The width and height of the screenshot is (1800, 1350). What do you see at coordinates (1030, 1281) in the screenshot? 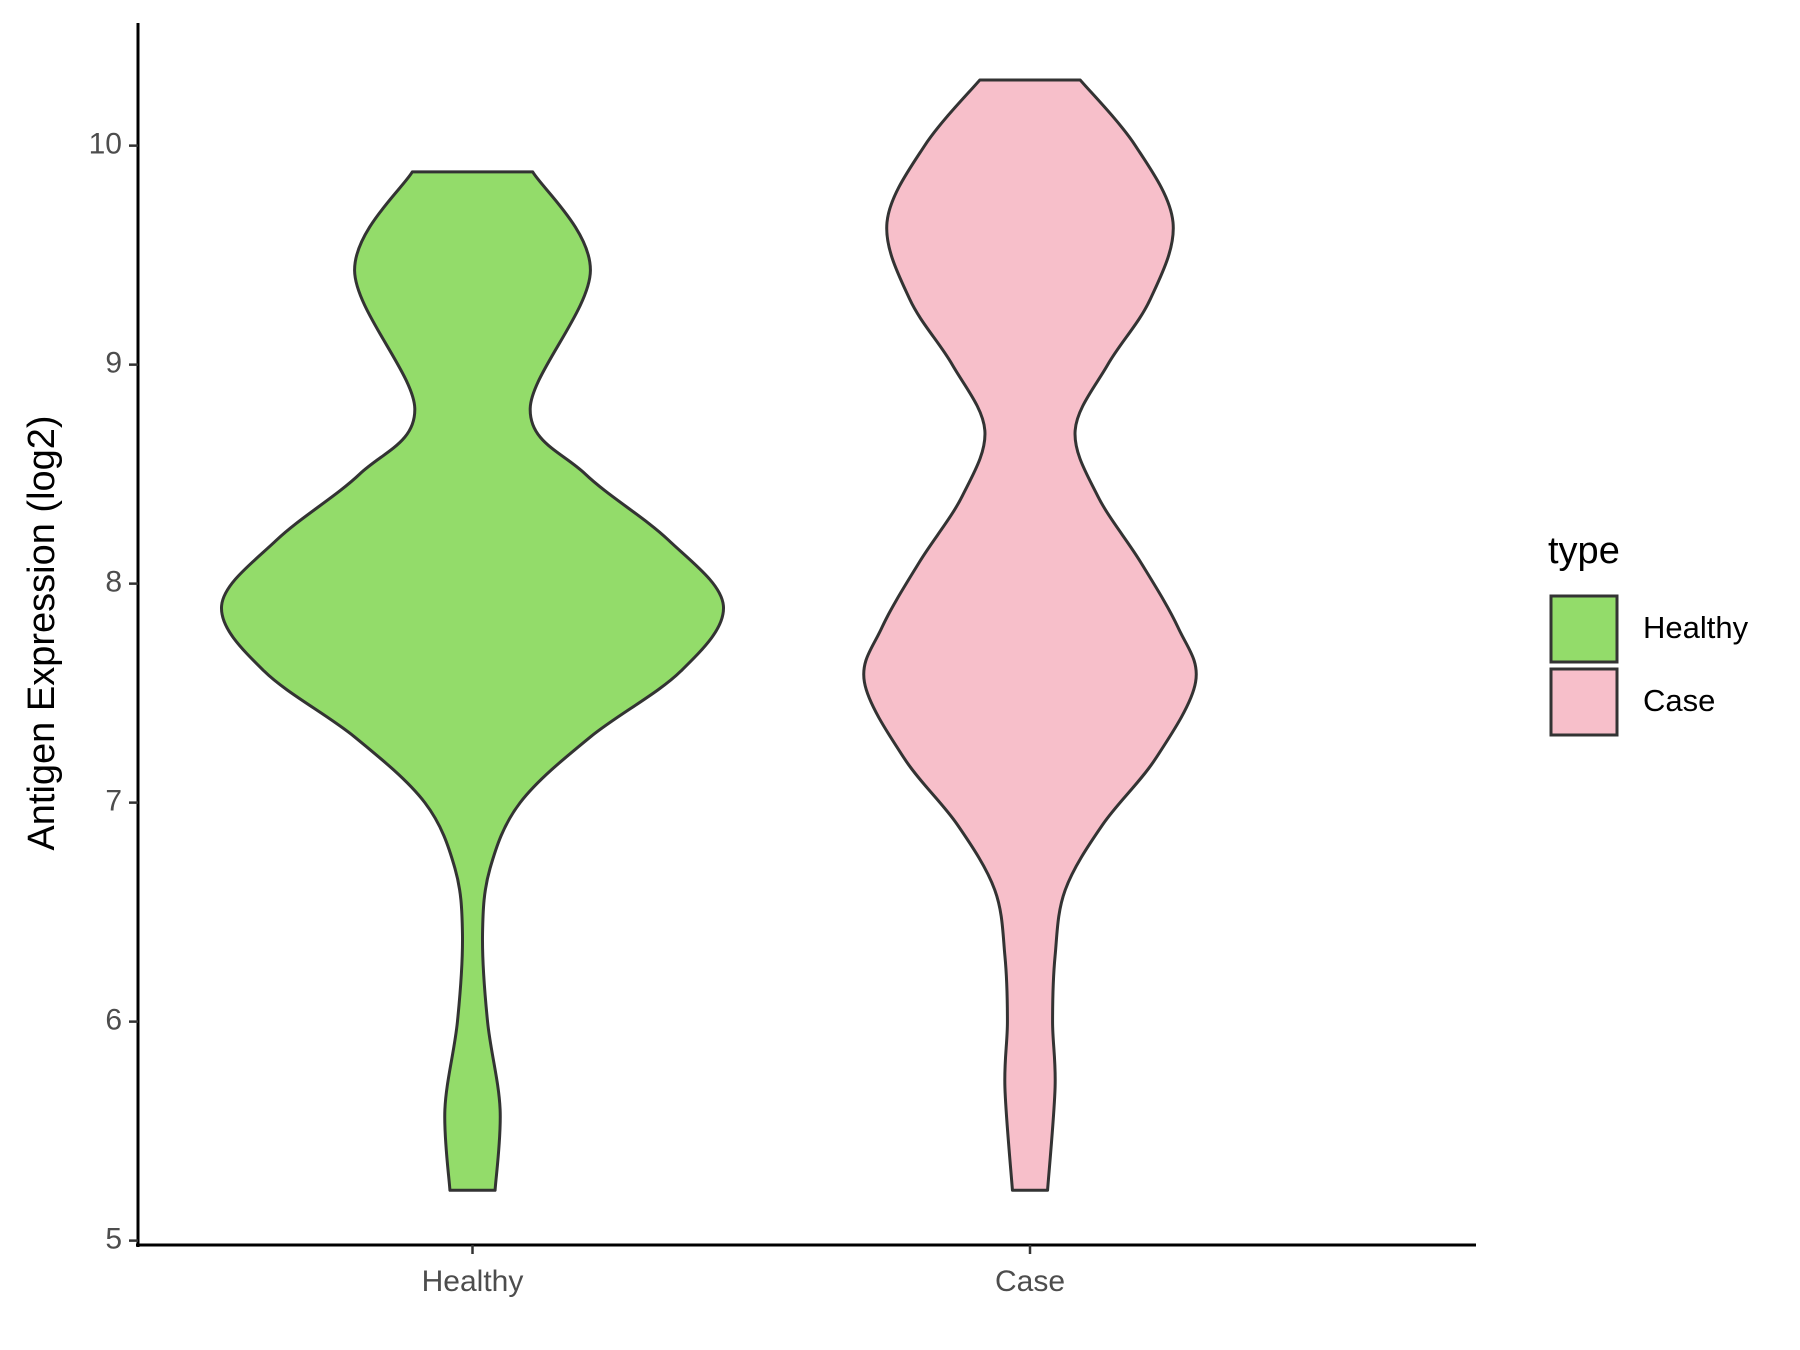
I see `x-tick-label: Case` at bounding box center [1030, 1281].